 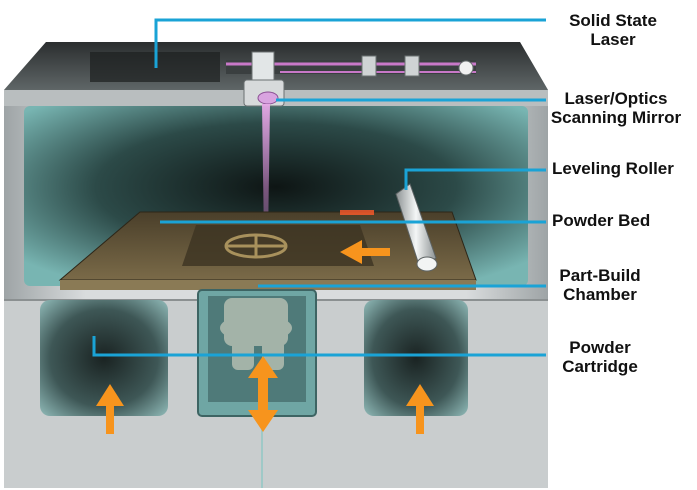 I want to click on label-leveling-roller: Leveling Roller, so click(x=613, y=168).